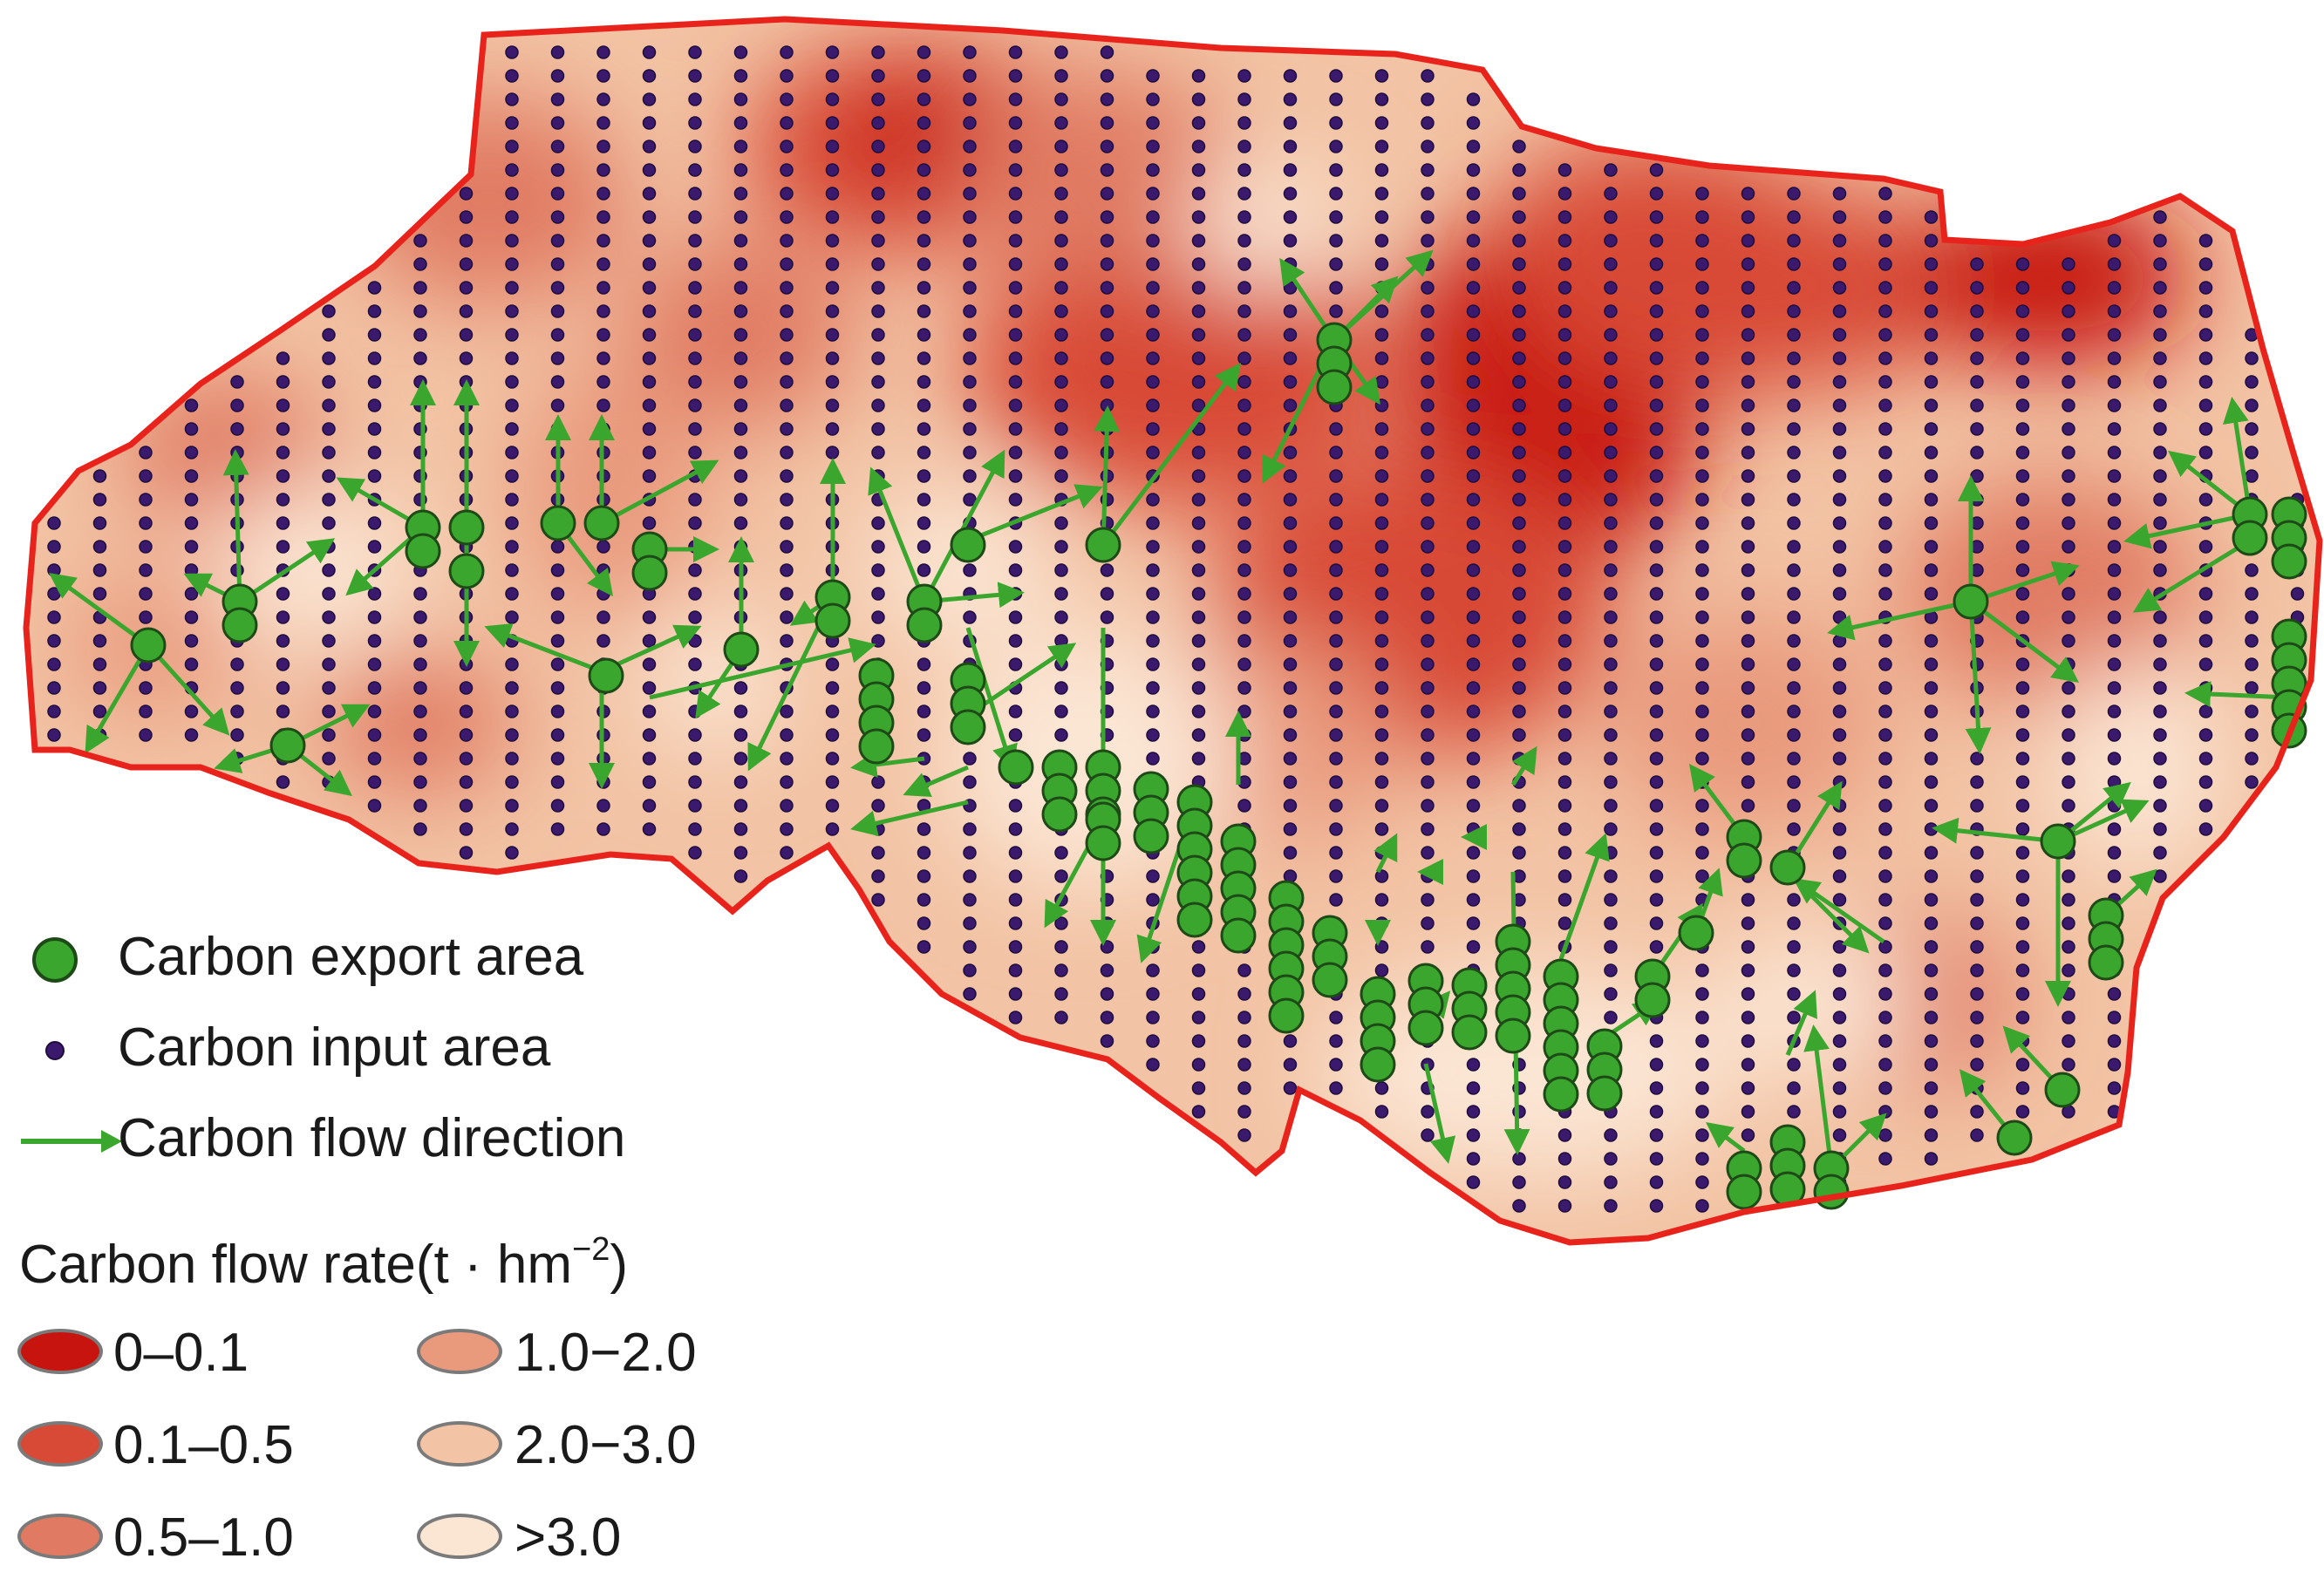  I want to click on purple-dot-icon, so click(55, 1050).